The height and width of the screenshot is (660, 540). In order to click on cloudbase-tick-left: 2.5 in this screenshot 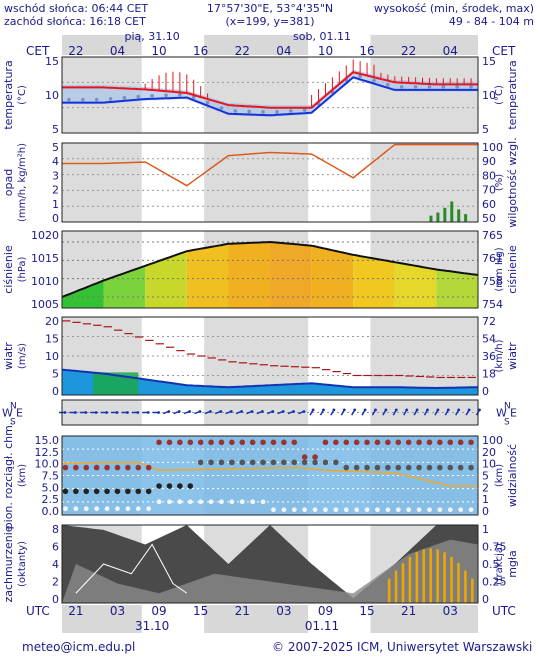, I will do `click(51, 499)`.